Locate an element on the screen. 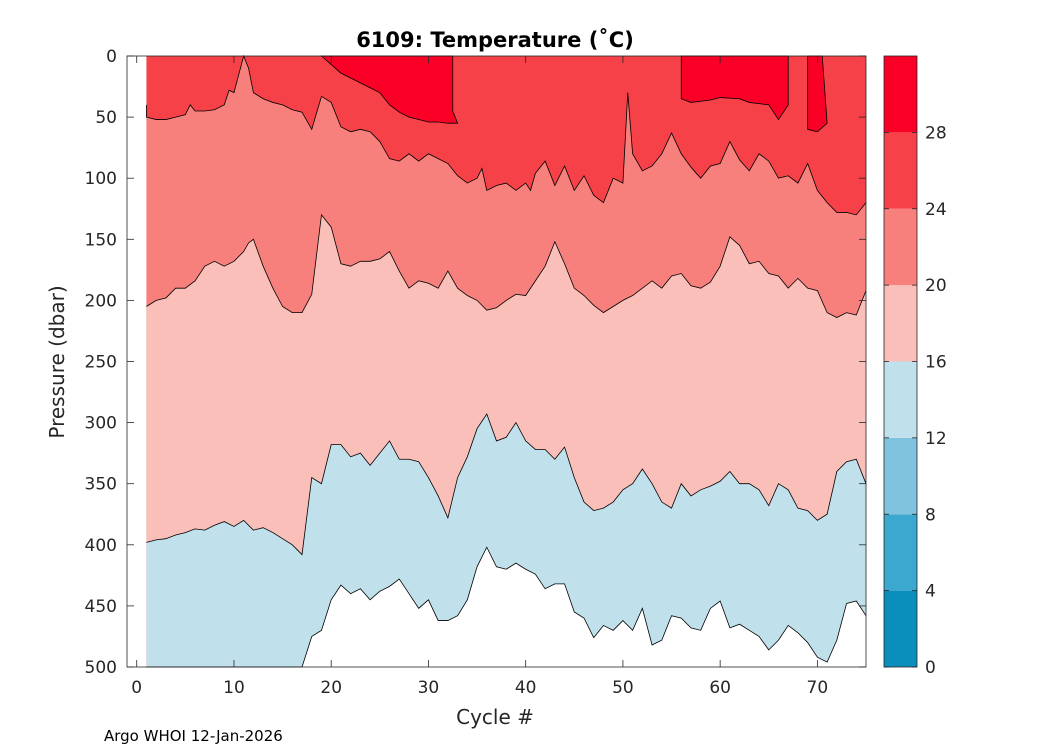  isotherm-24C-line is located at coordinates (506, 135).